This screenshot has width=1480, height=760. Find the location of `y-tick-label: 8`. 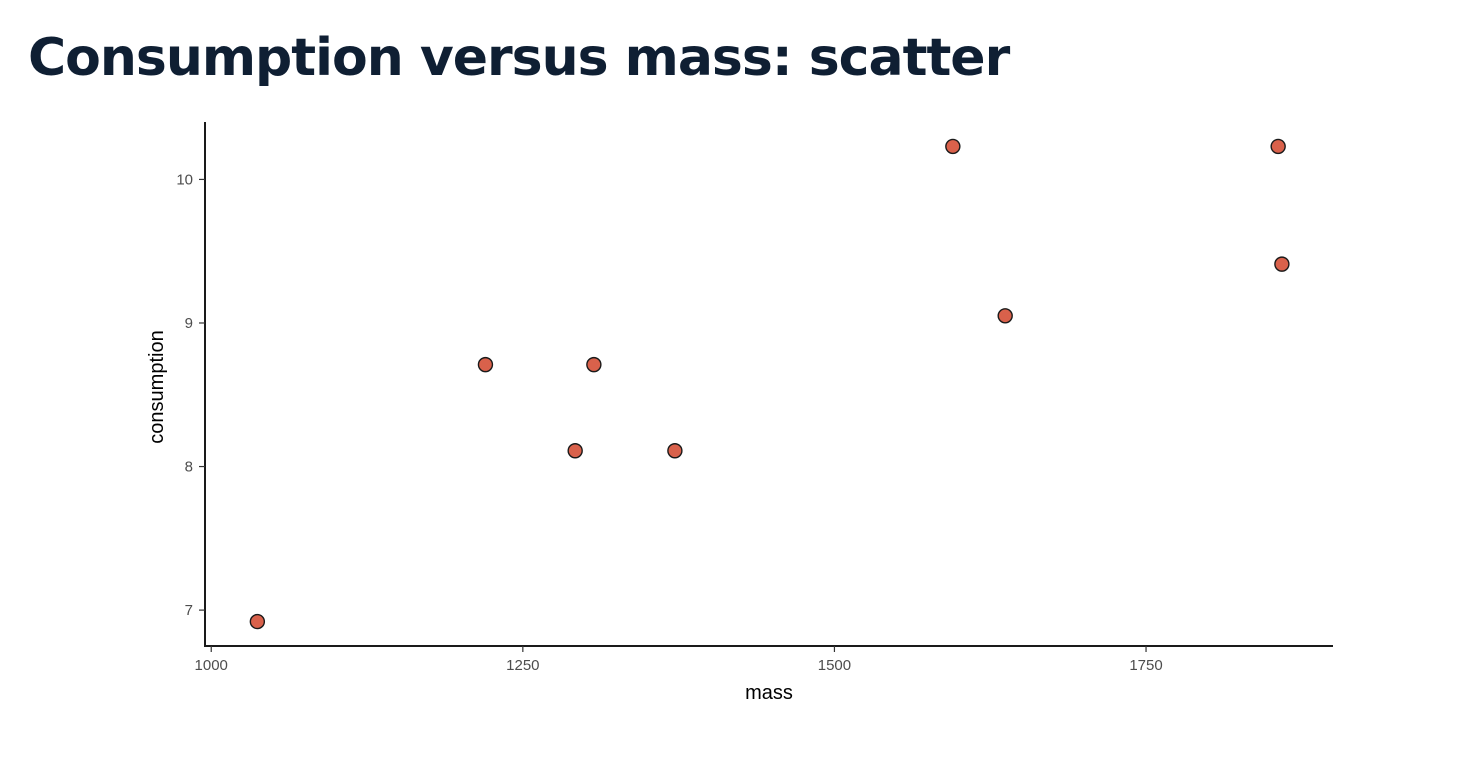

y-tick-label: 8 is located at coordinates (189, 467).